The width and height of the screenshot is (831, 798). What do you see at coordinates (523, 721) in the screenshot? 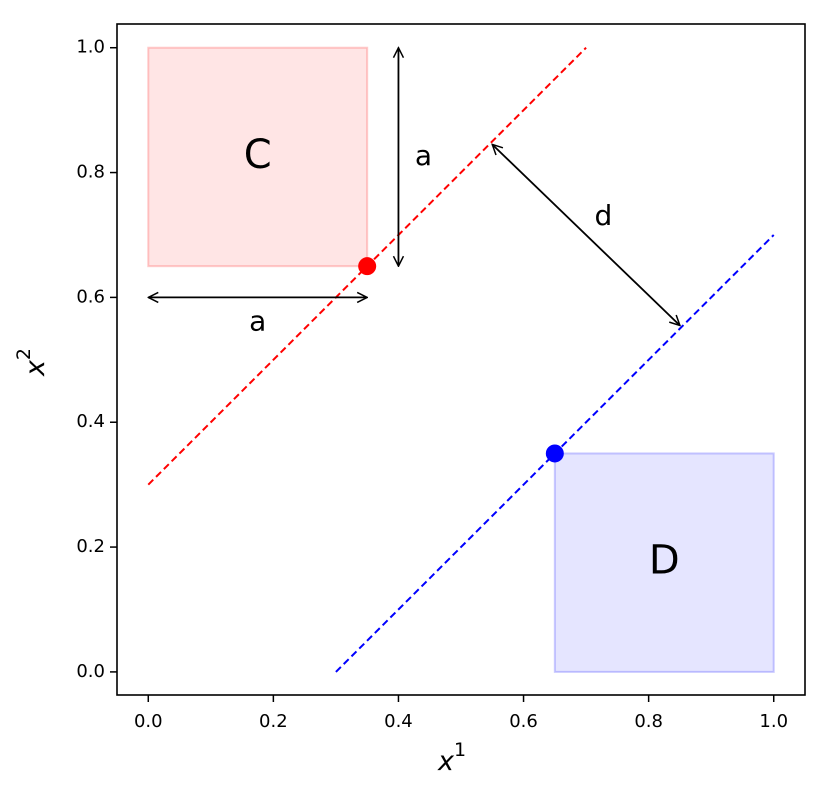
I see `x-tick-label: 0.6` at bounding box center [523, 721].